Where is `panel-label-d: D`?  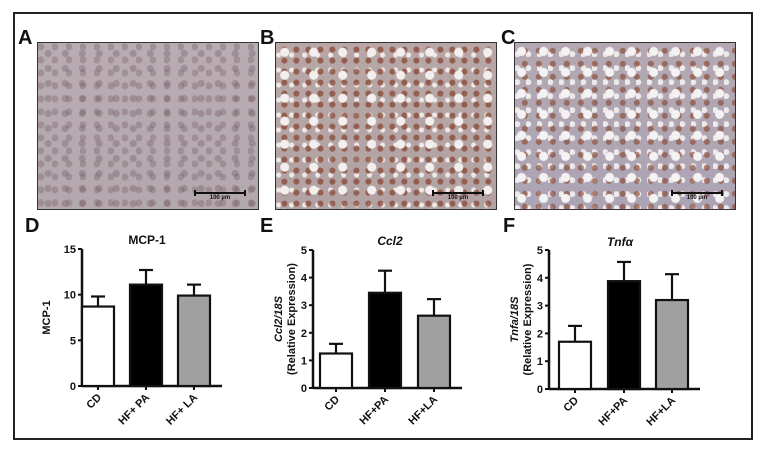
panel-label-d: D is located at coordinates (32, 226).